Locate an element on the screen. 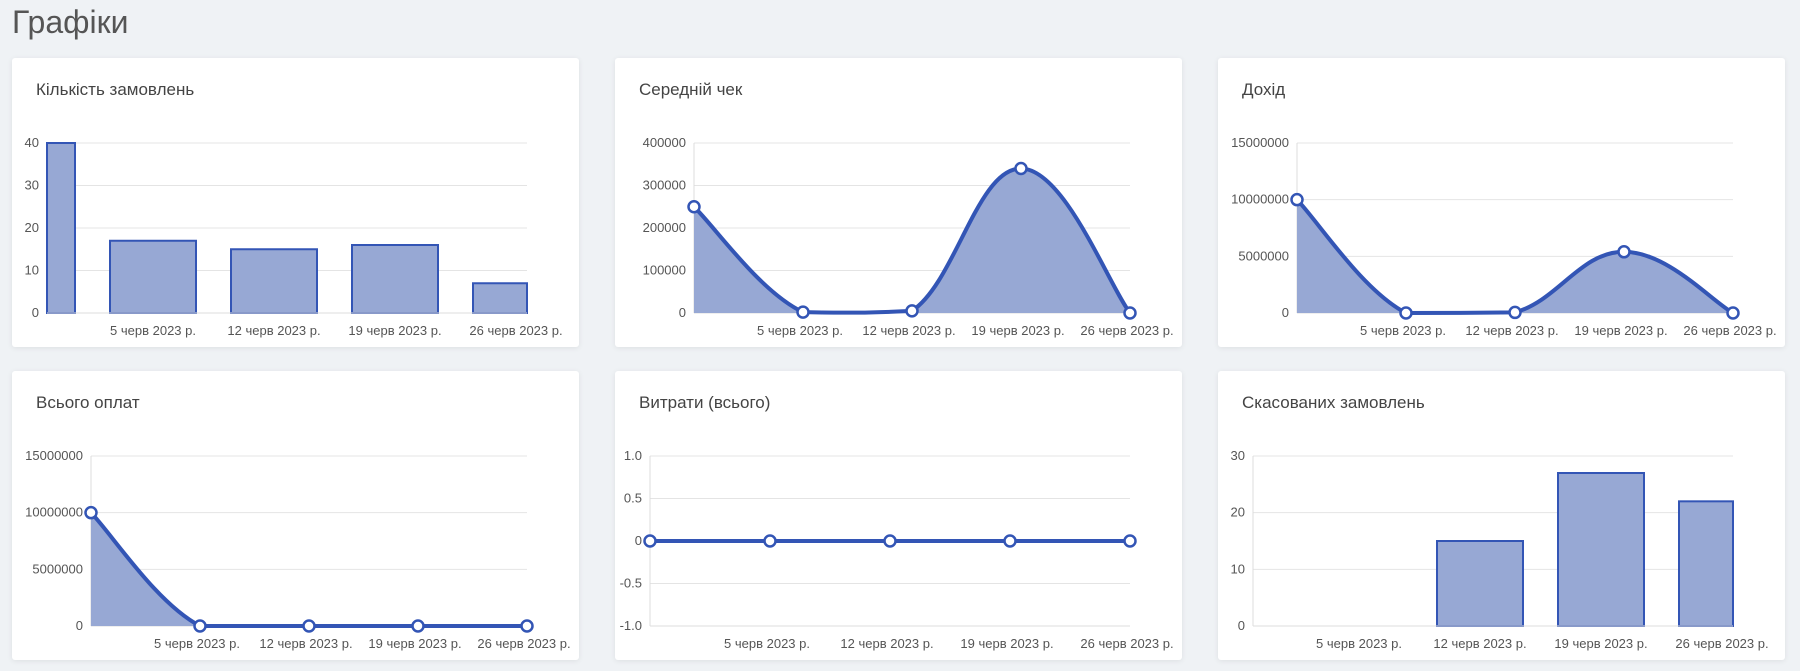  chart-title: Дохід is located at coordinates (1264, 89).